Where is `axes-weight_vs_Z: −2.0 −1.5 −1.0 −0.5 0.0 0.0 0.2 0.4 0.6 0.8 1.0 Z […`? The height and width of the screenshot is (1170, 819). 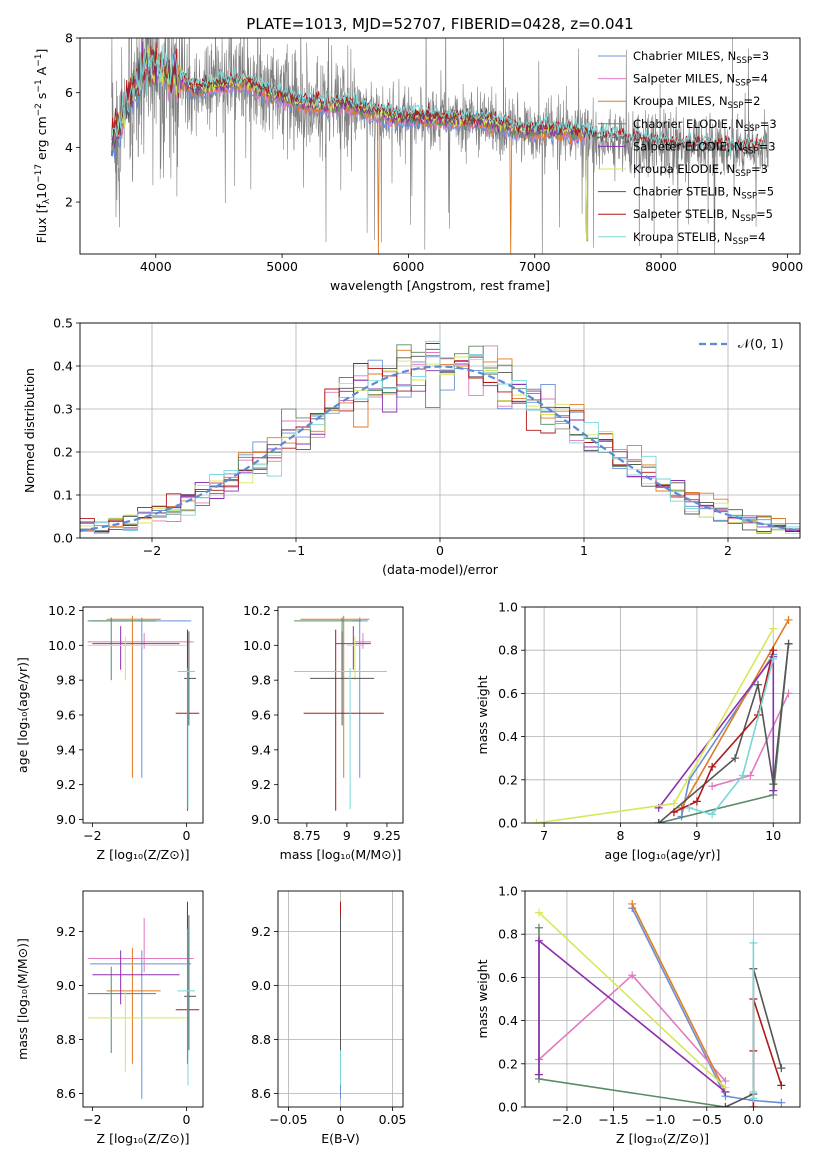
axes-weight_vs_Z: −2.0 −1.5 −1.0 −0.5 0.0 0.0 0.2 0.4 0.6 0.8 1.0 Z [… is located at coordinates (638, 1015).